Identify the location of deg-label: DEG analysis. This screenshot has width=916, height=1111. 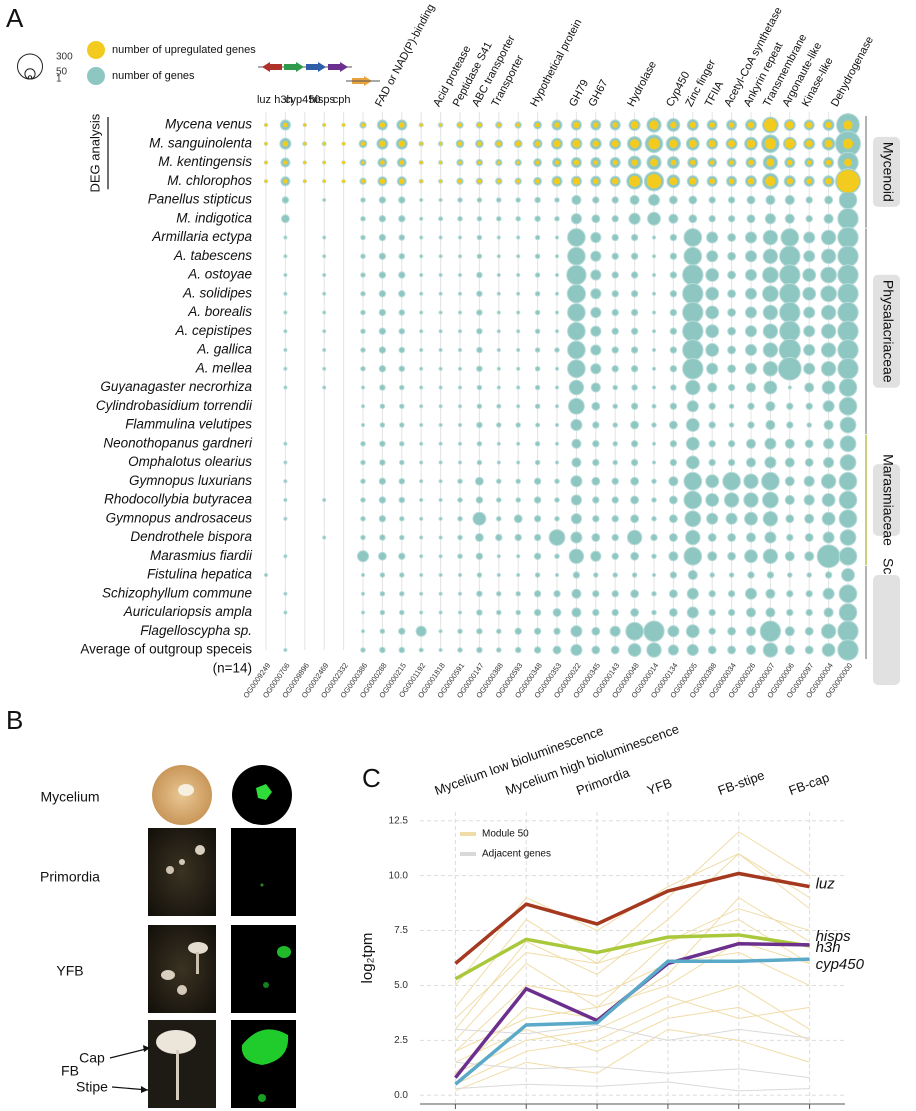
(94, 152).